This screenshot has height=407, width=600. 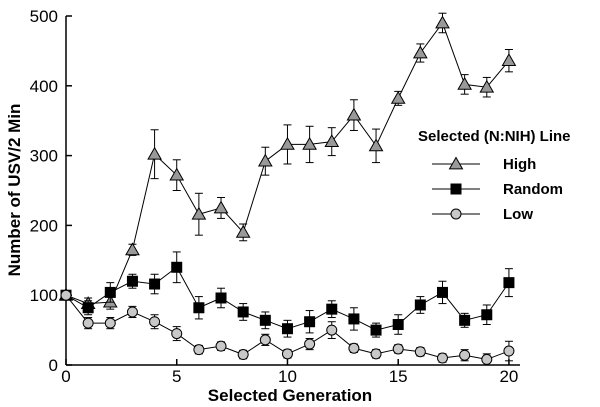 I want to click on legend-marker-high, so click(x=456, y=163).